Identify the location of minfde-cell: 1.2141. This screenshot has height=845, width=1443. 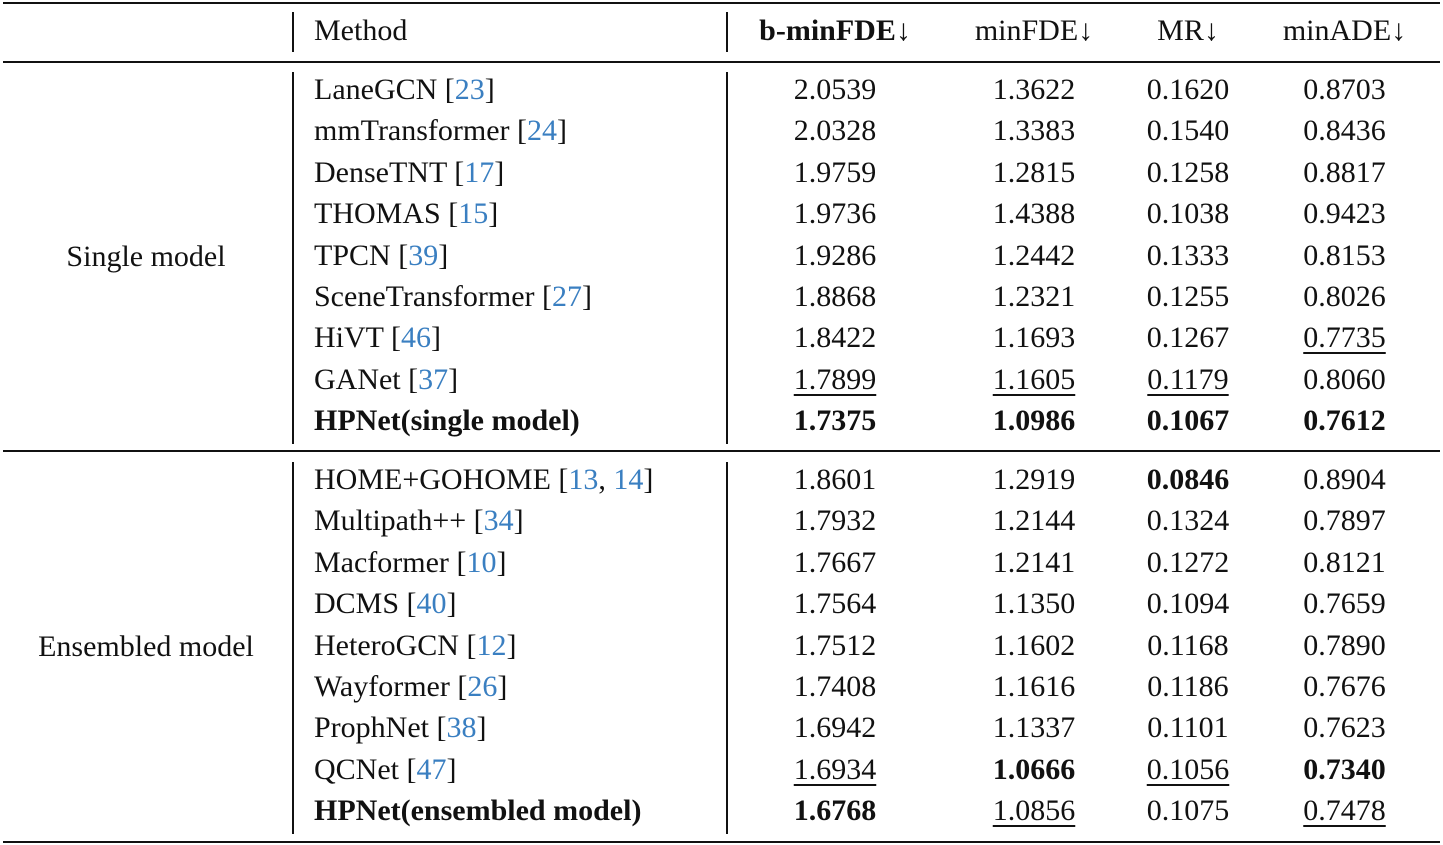
(1034, 562).